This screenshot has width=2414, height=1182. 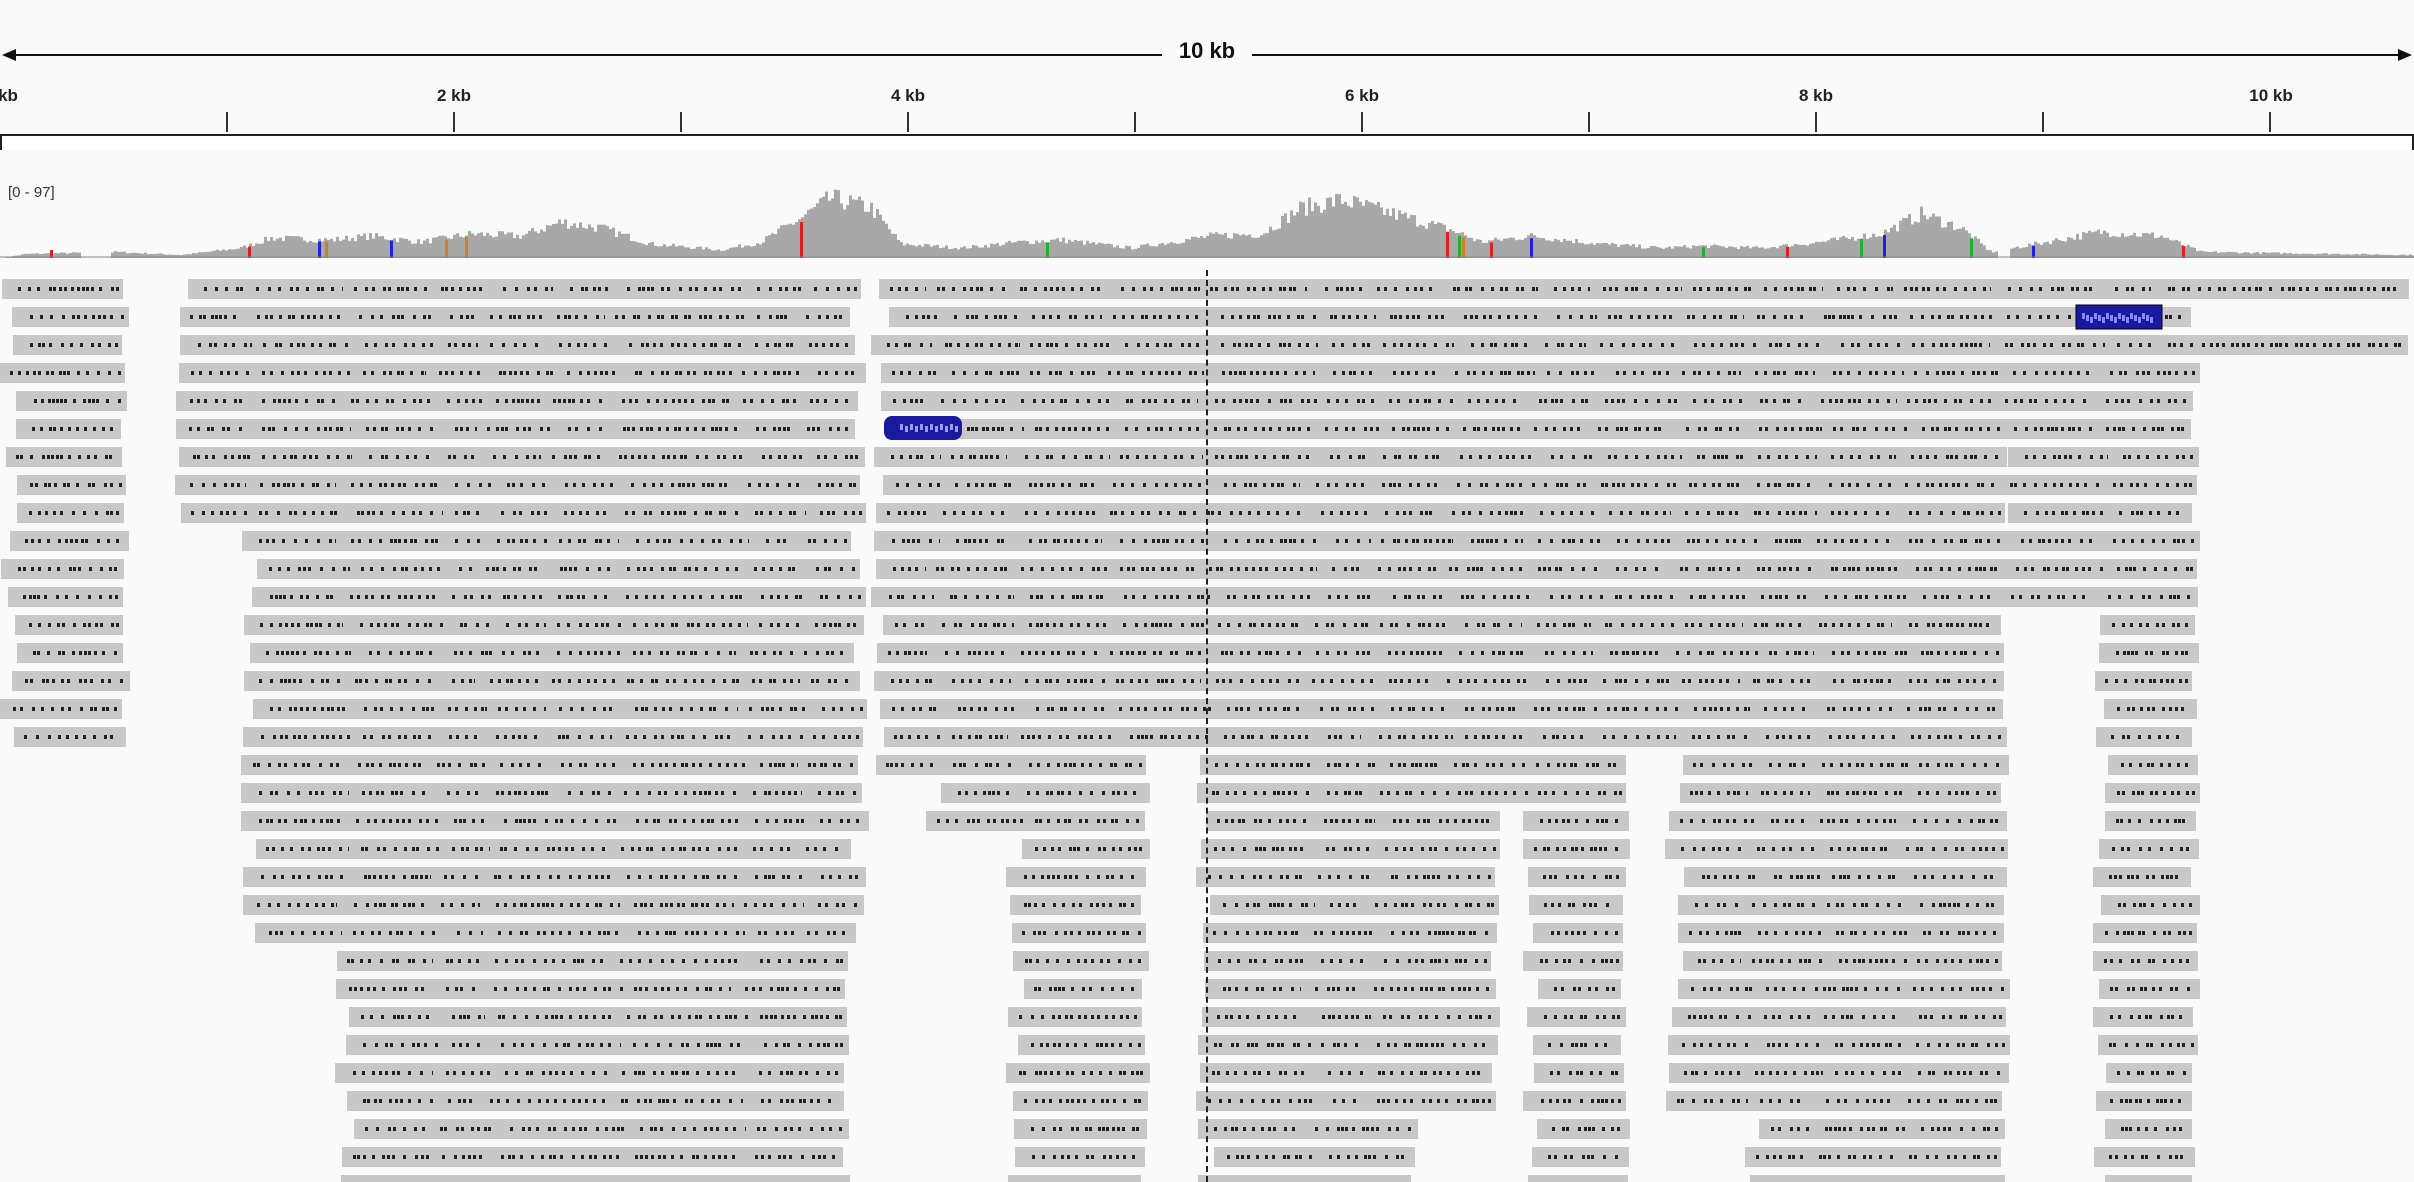 I want to click on mismatch-bar, so click(x=1703, y=252).